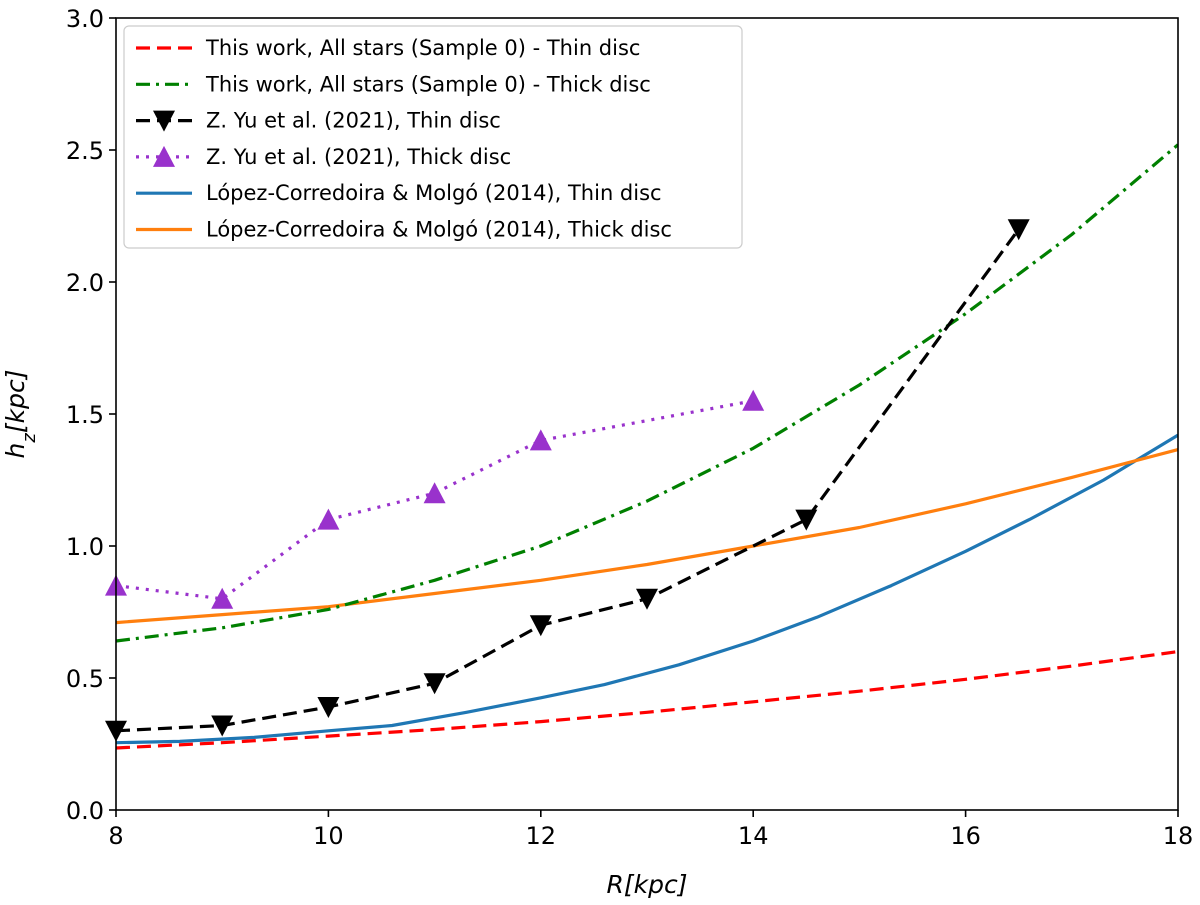 The height and width of the screenshot is (905, 1200). I want to click on legend-entry: Z. Yu et al. (2021), Thick disc, so click(323, 157).